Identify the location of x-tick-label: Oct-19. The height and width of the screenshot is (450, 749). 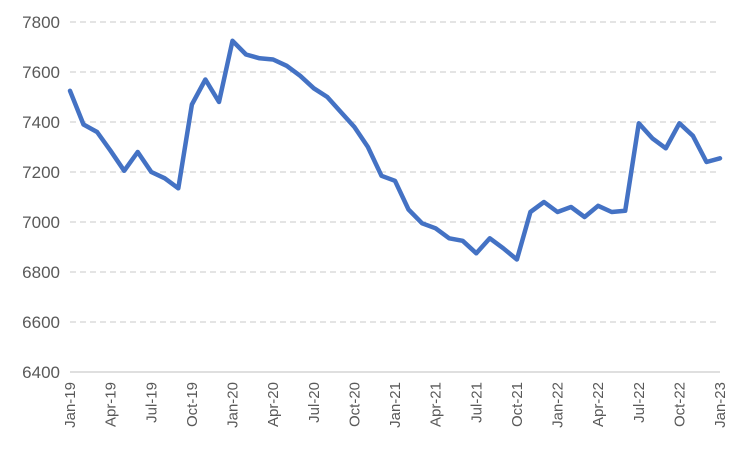
(192, 404).